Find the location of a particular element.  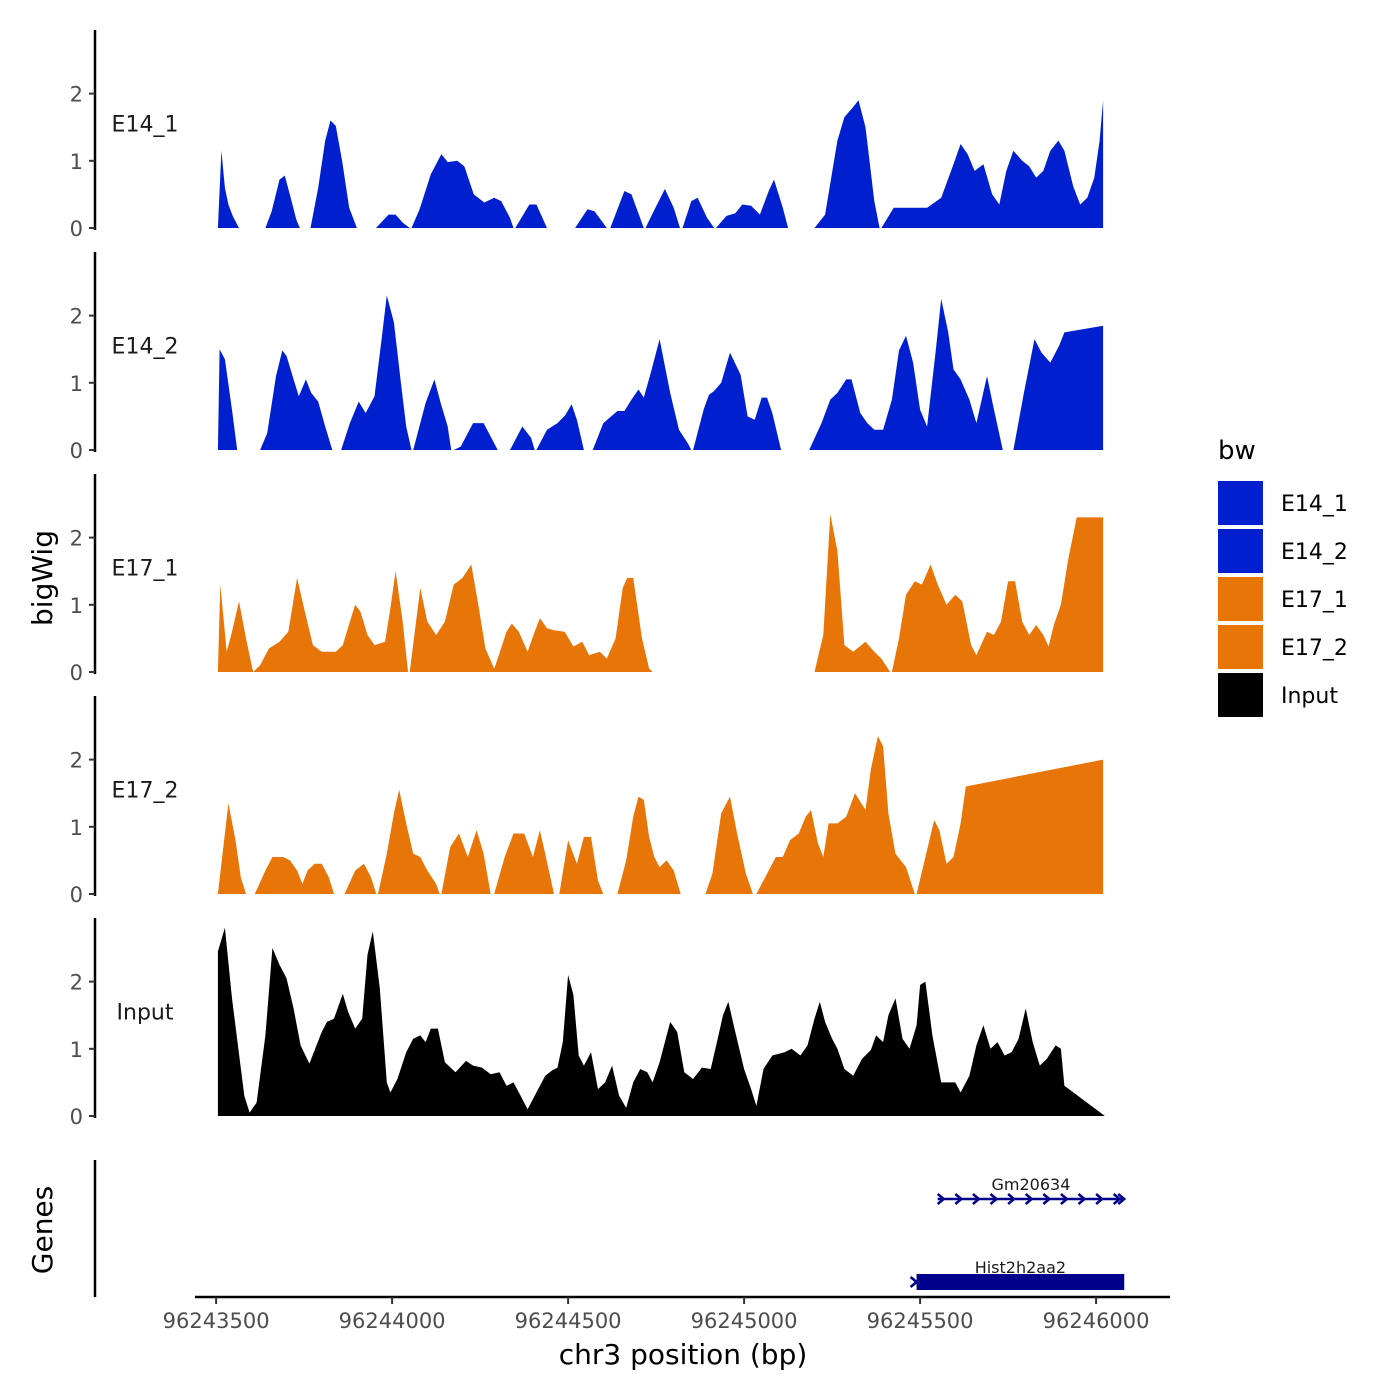

legend-title: bw is located at coordinates (1237, 451).